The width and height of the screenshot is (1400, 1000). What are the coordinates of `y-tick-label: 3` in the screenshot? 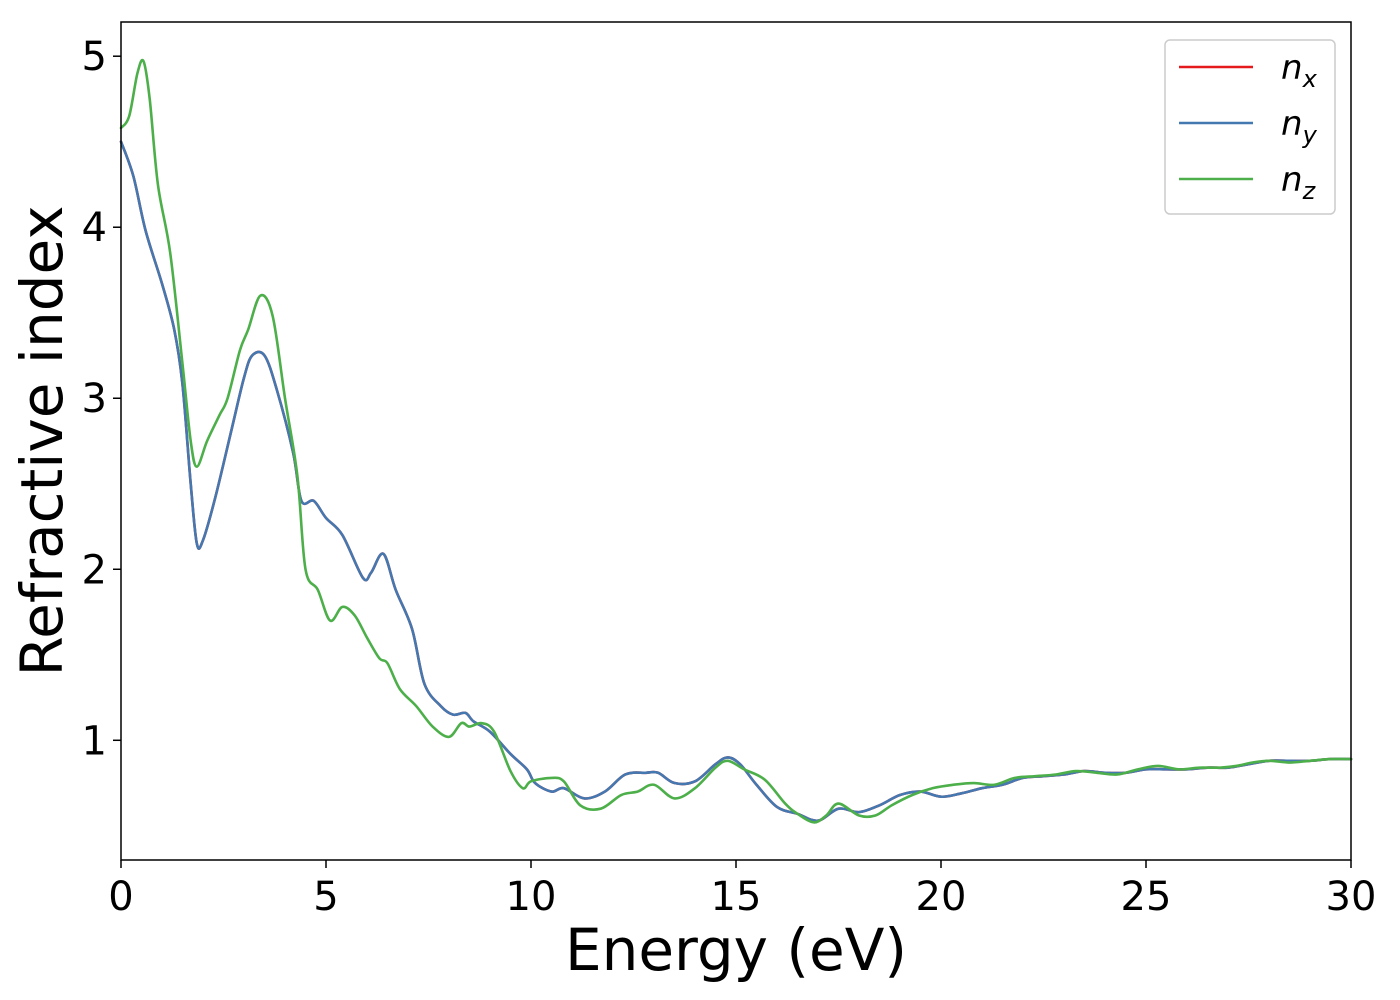 It's located at (94, 399).